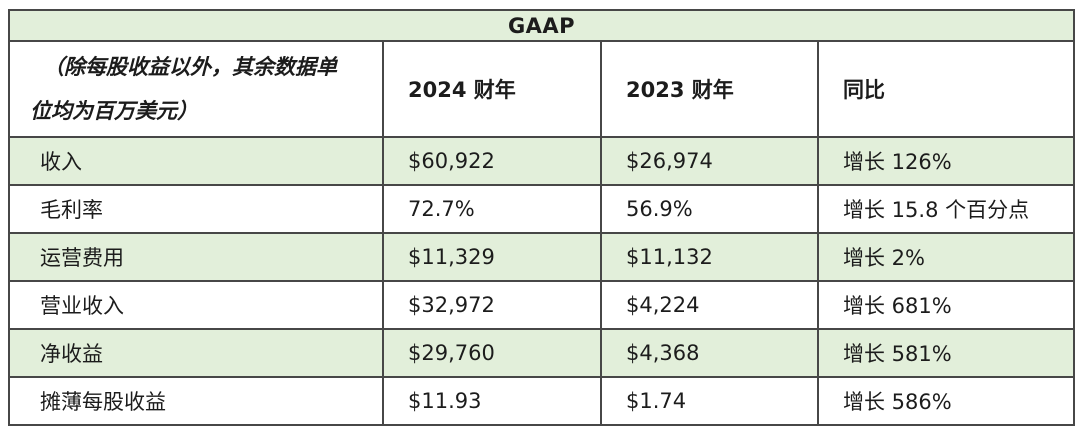  I want to click on units-note-line-1: （除每股收益以外，其余数据单, so click(190, 67).